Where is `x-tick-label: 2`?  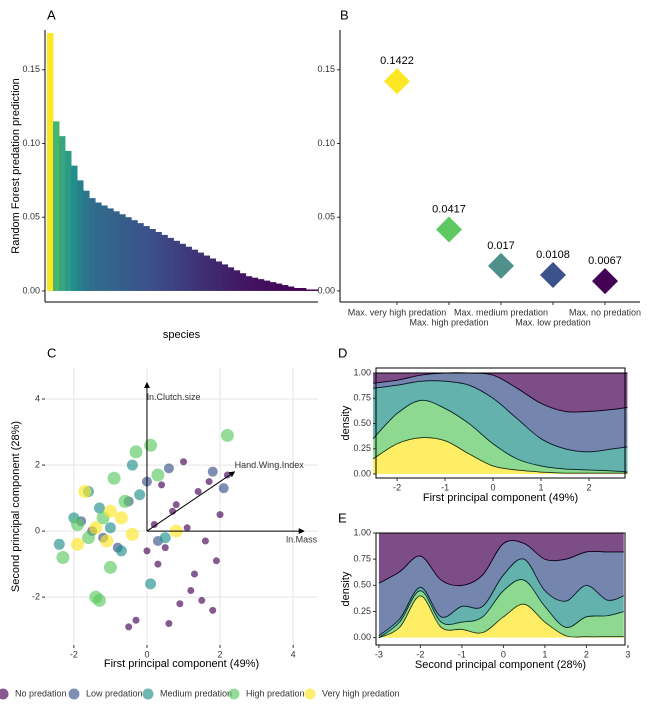
x-tick-label: 2 is located at coordinates (586, 654).